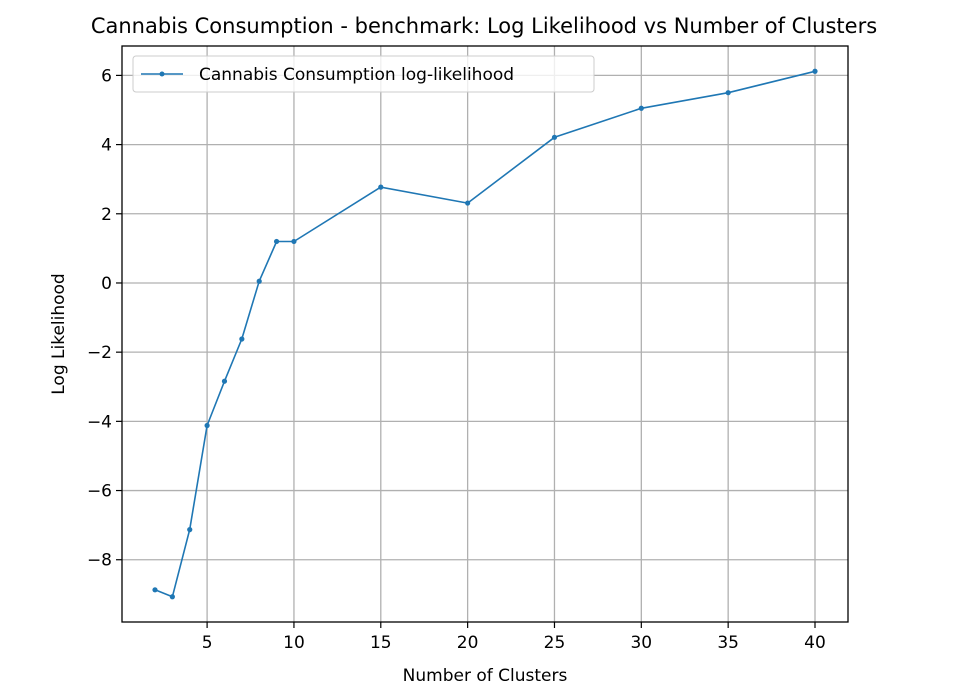 This screenshot has width=968, height=700. Describe the element at coordinates (99, 353) in the screenshot. I see `y-tick-label: −2` at that location.